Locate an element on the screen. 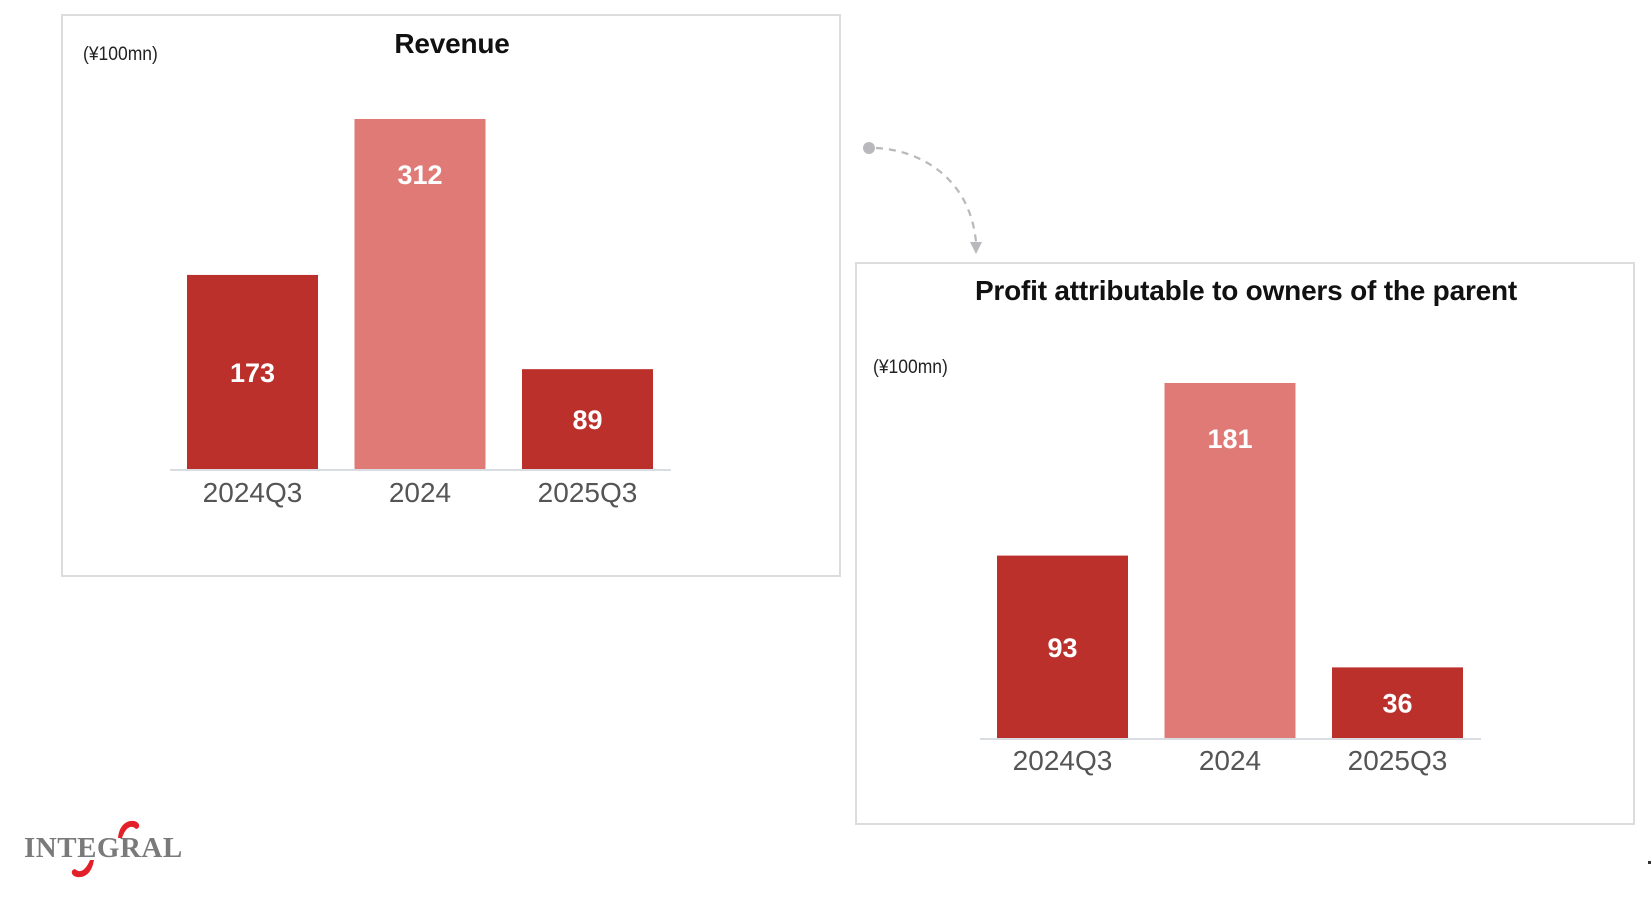 This screenshot has width=1651, height=900. revenue-bar-2024 is located at coordinates (420, 294).